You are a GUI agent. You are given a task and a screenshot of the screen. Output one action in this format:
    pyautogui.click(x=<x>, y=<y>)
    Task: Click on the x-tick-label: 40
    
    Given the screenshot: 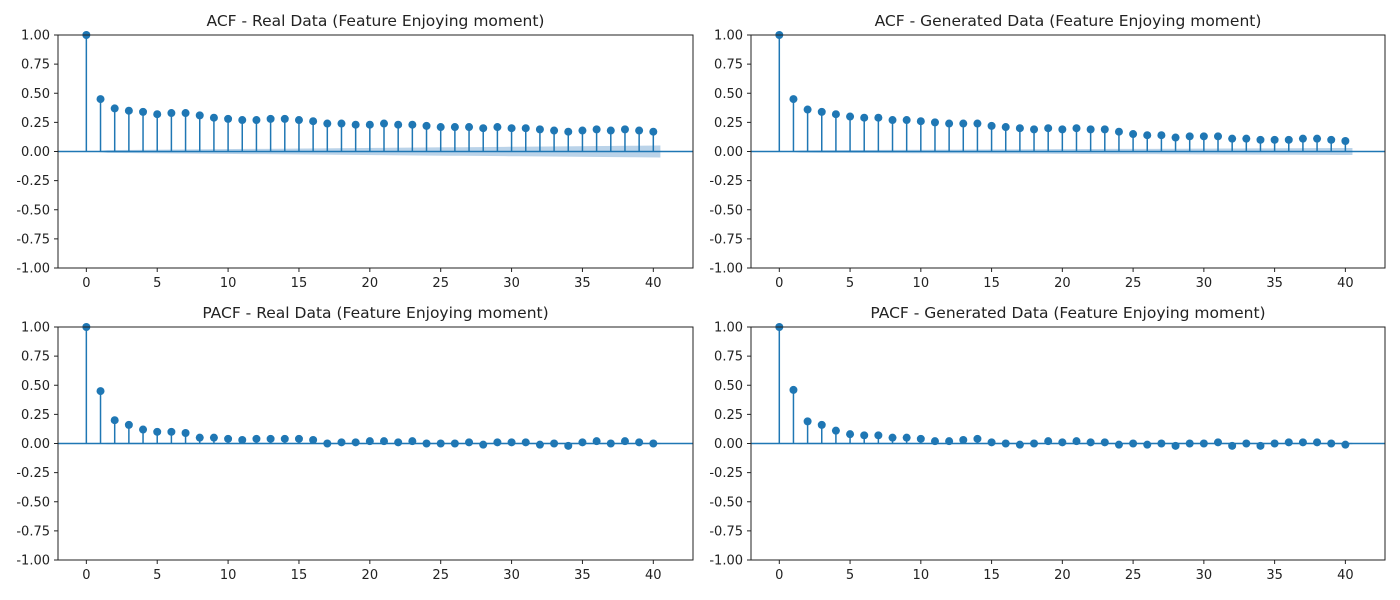 What is the action you would take?
    pyautogui.click(x=653, y=283)
    